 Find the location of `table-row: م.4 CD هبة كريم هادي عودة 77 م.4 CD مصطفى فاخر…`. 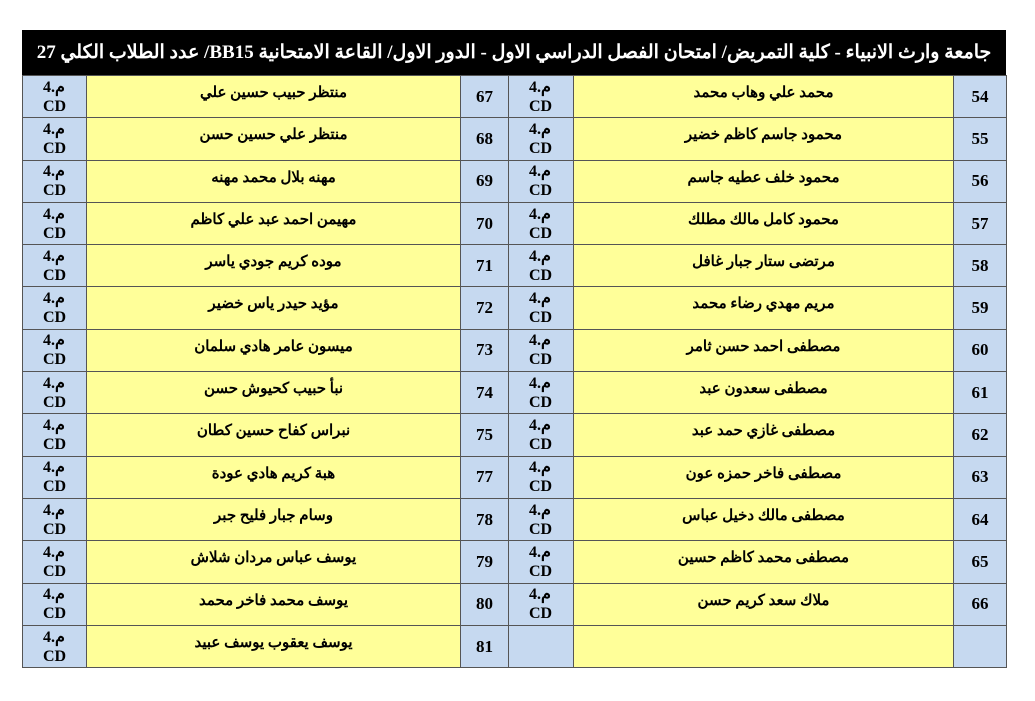

table-row: م.4 CD هبة كريم هادي عودة 77 م.4 CD مصطفى فاخر… is located at coordinates (514, 477).